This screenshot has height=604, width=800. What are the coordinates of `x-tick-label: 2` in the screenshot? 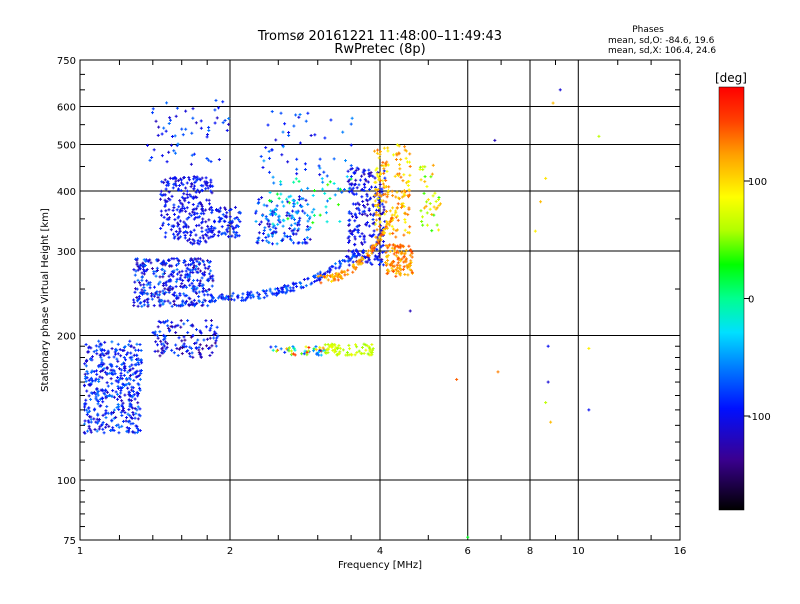 It's located at (230, 551).